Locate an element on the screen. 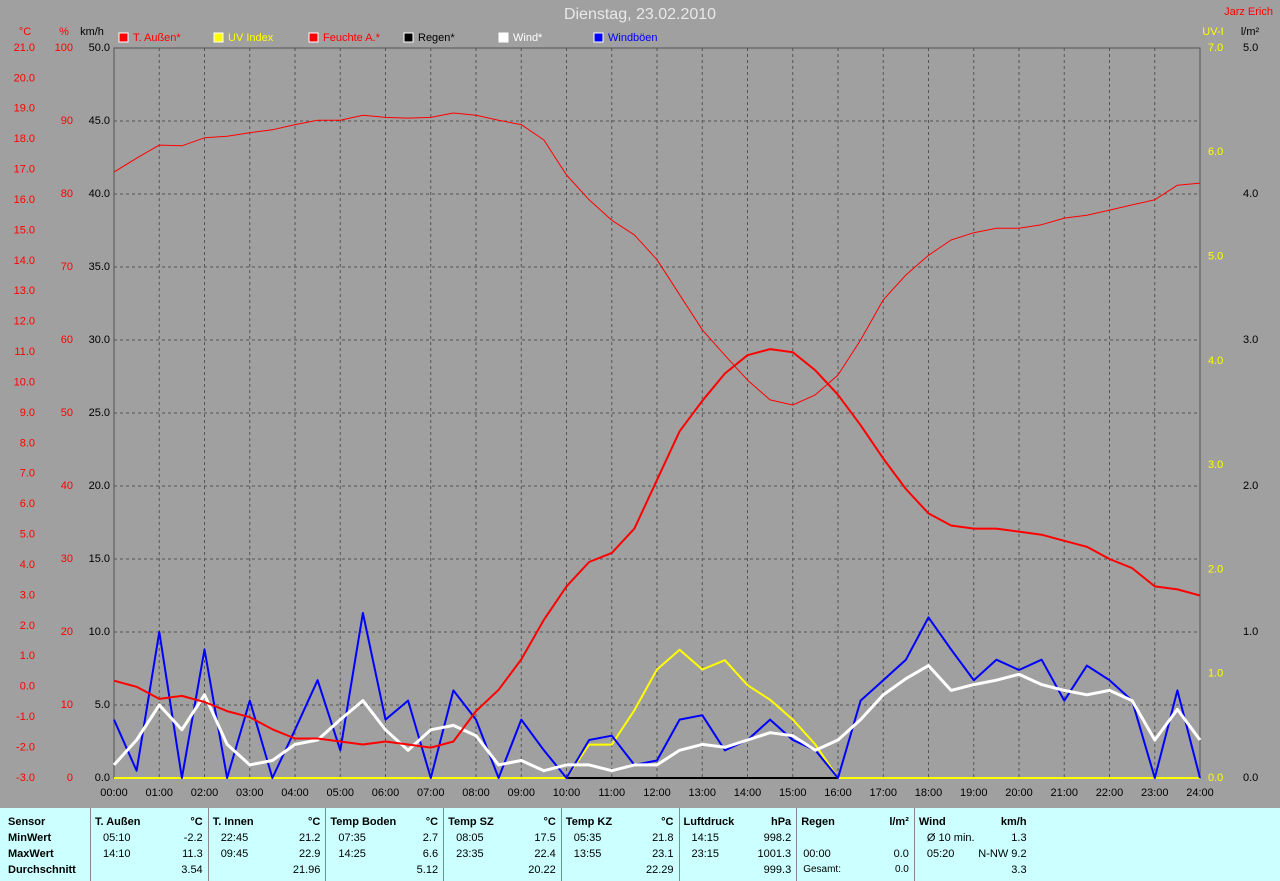  table-cell: 2.7 is located at coordinates (430, 838).